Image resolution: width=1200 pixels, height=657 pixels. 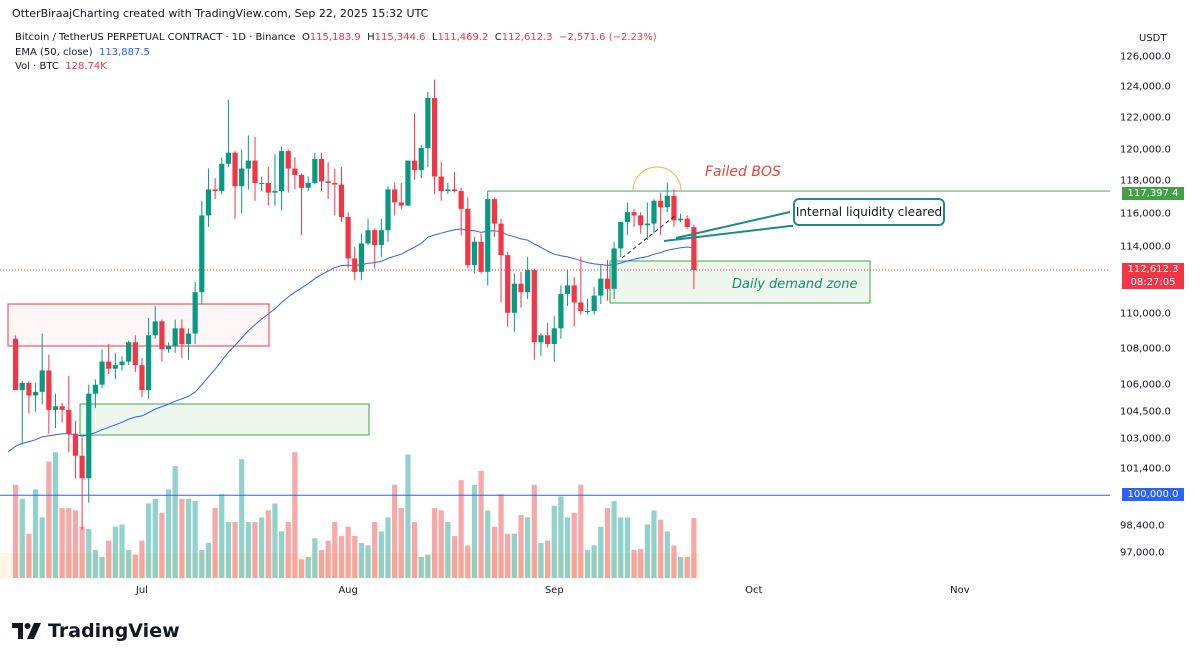 What do you see at coordinates (336, 53) in the screenshot?
I see `ema-row: EMA (50, close) 113,887.5` at bounding box center [336, 53].